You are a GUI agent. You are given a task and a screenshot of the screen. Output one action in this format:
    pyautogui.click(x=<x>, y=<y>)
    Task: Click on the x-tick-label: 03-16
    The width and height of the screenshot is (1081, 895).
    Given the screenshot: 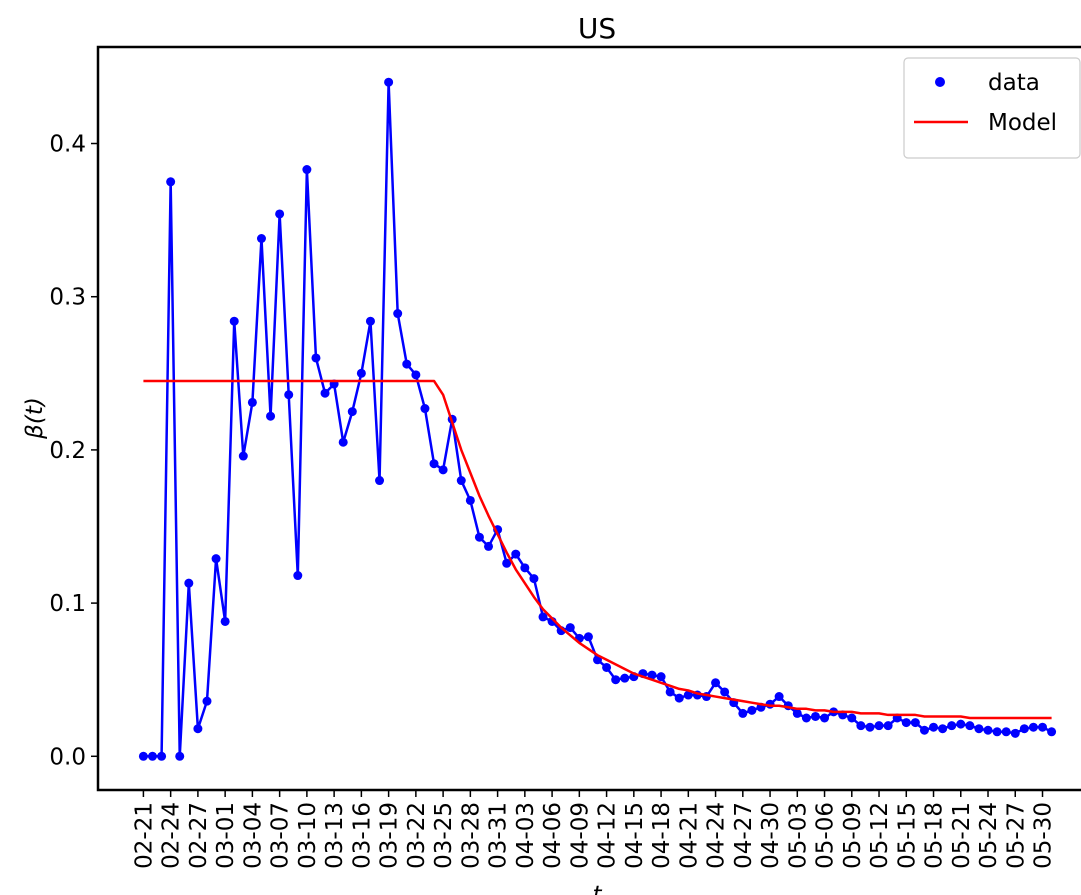 What is the action you would take?
    pyautogui.click(x=362, y=835)
    